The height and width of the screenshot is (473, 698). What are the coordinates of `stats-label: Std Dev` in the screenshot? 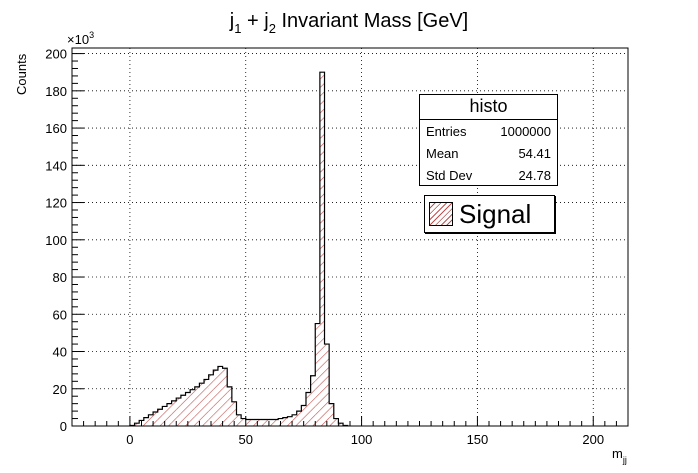 It's located at (449, 175).